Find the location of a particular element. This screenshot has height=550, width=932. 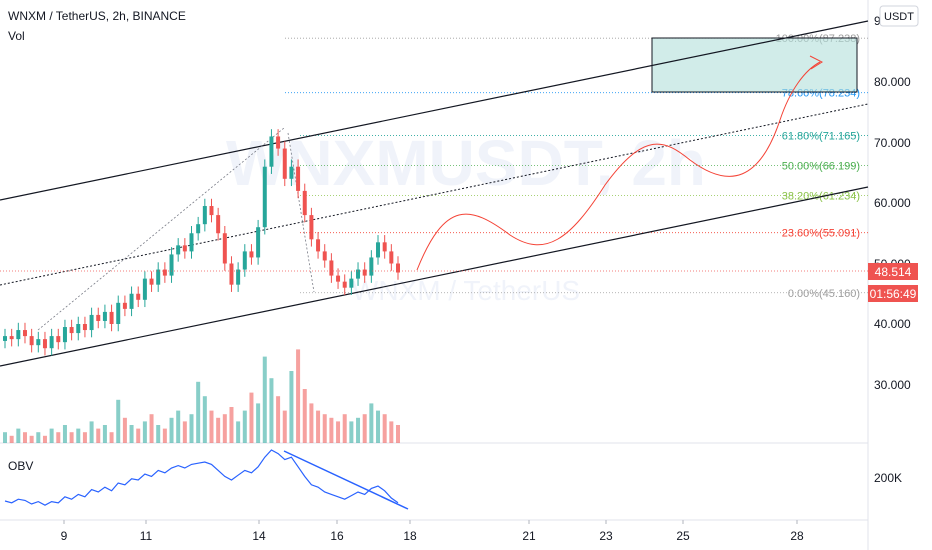

time-axis-tick: 23 is located at coordinates (606, 536).